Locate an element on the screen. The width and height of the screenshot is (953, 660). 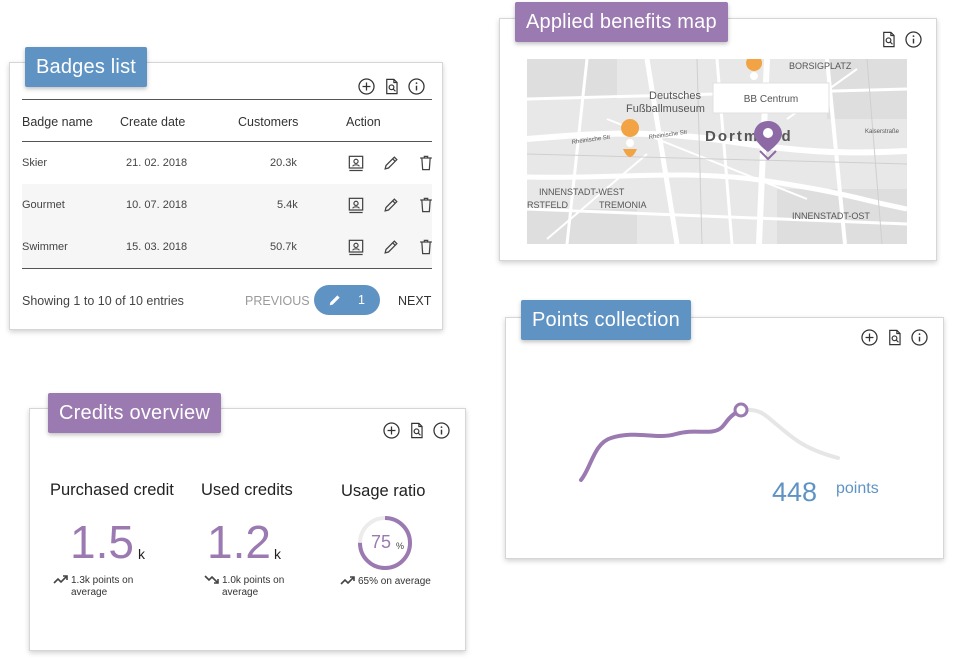
usage-avg-text: 65% on average is located at coordinates (394, 581).